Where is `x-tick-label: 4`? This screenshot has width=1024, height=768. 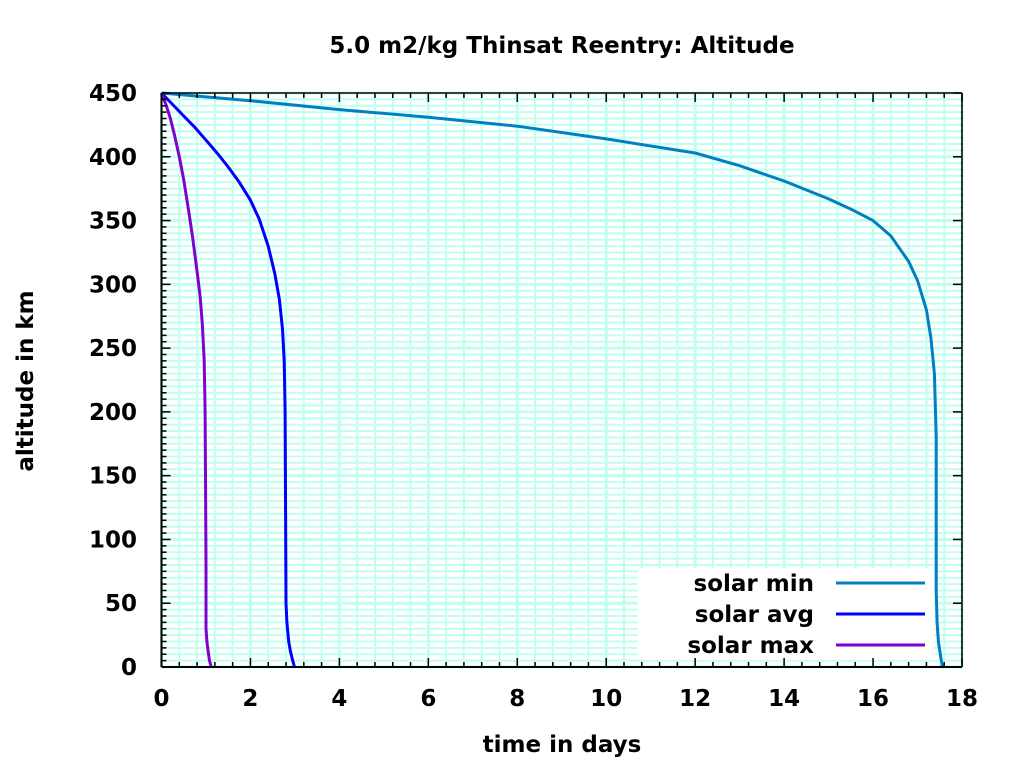 x-tick-label: 4 is located at coordinates (339, 699).